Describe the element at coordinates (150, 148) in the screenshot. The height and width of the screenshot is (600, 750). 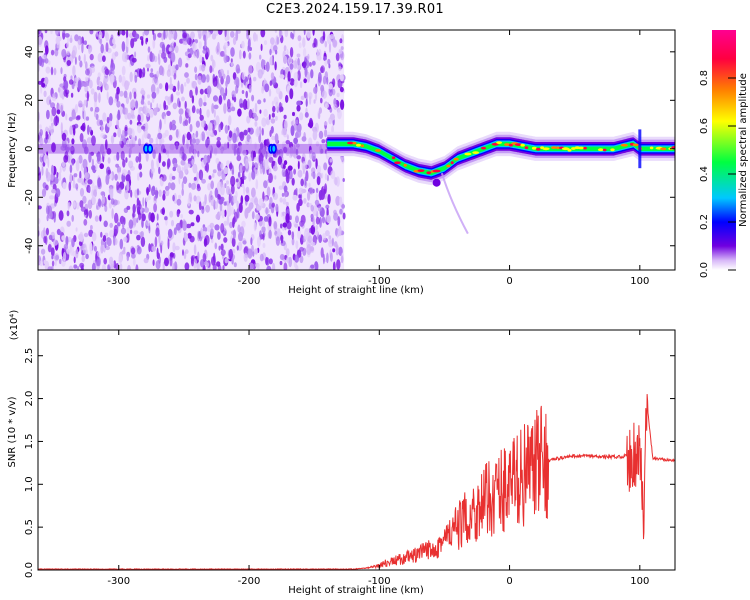
I see `noise-blob-core` at that location.